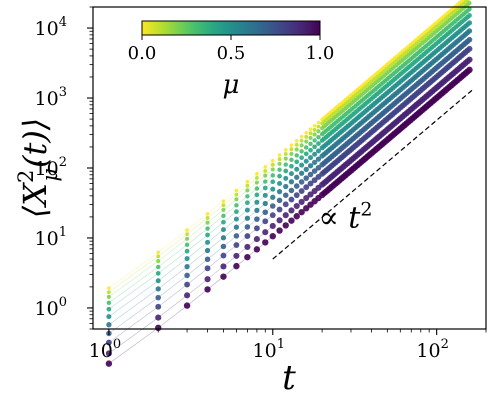 Image resolution: width=498 pixels, height=404 pixels. Describe the element at coordinates (51, 167) in the screenshot. I see `y-tick-label: 10²` at that location.